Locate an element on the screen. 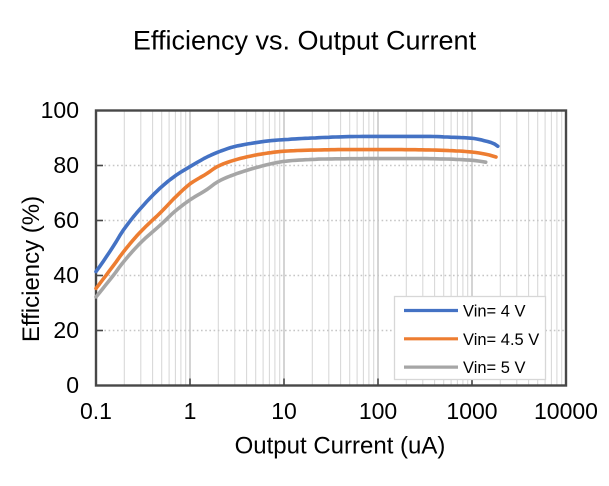 Image resolution: width=609 pixels, height=486 pixels. svg-text: 40 is located at coordinates (66, 275).